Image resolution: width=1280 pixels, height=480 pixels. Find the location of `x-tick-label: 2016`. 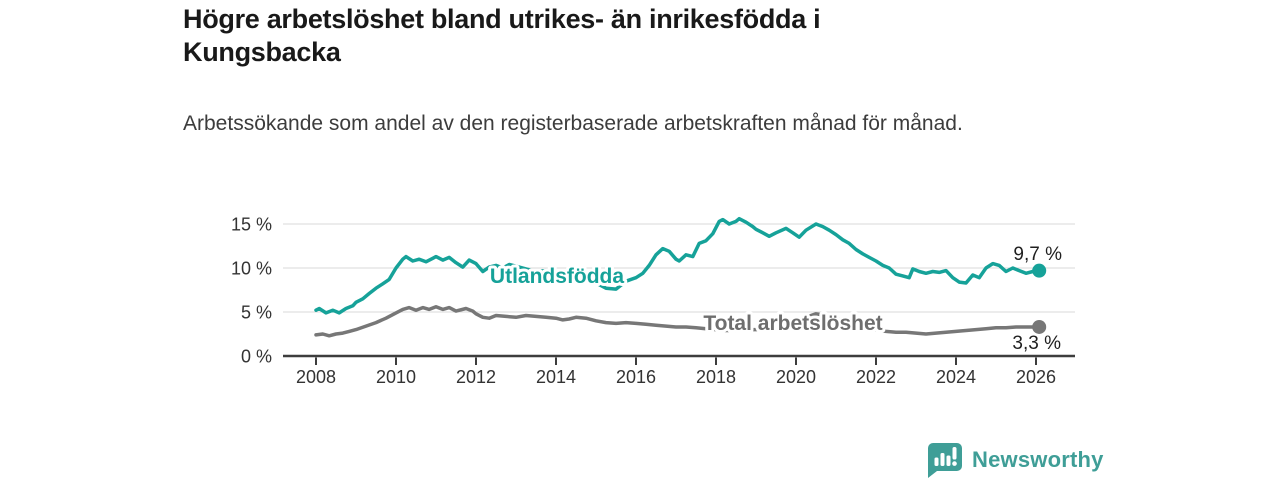

x-tick-label: 2016 is located at coordinates (636, 377).